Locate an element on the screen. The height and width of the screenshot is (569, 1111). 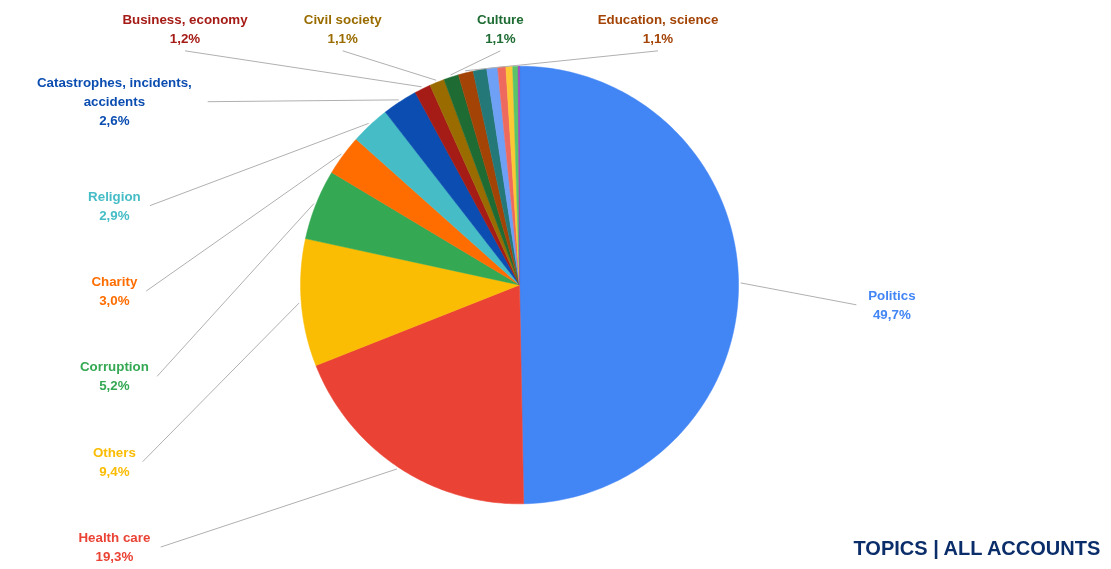
slice-label: Civil society is located at coordinates (343, 20).